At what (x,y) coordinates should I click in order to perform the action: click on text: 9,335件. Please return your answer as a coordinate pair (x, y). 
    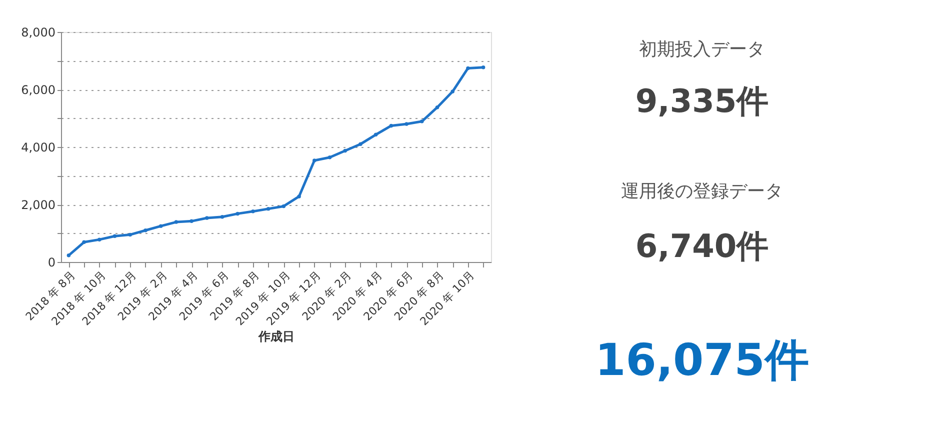
    Looking at the image, I should click on (702, 101).